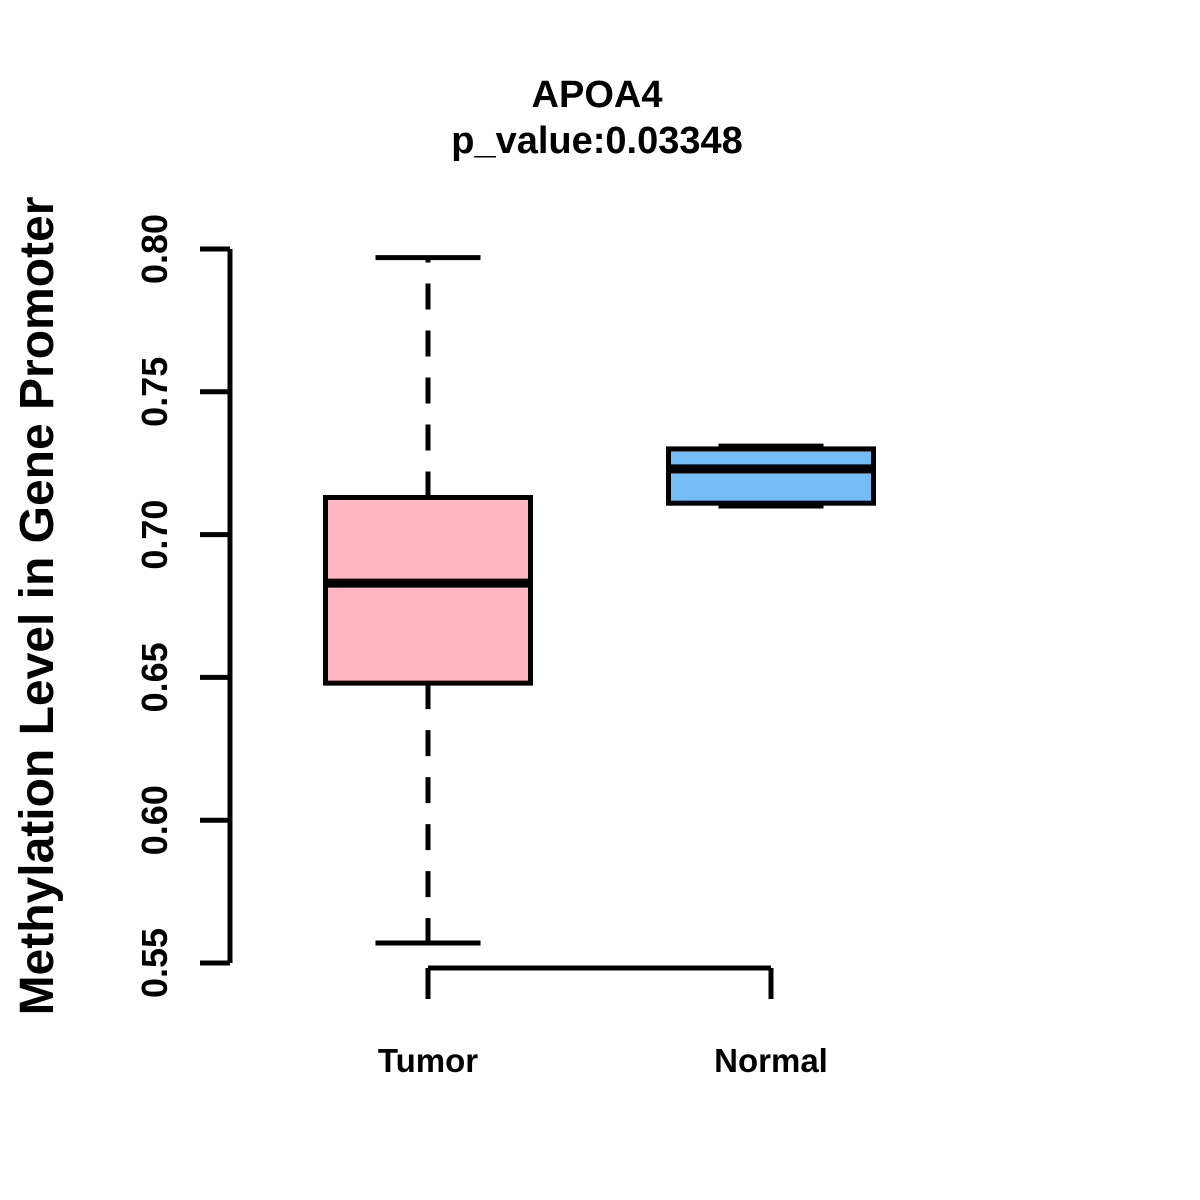 The image size is (1200, 1200). Describe the element at coordinates (154, 249) in the screenshot. I see `y-tick-label: 0.80` at that location.